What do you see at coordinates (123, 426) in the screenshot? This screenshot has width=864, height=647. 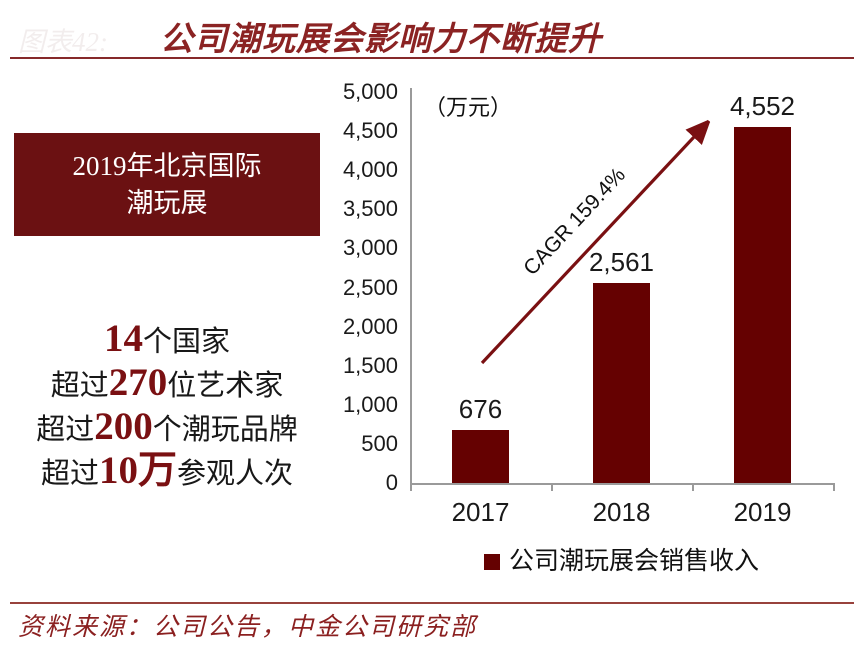 I see `fact-number: 200` at bounding box center [123, 426].